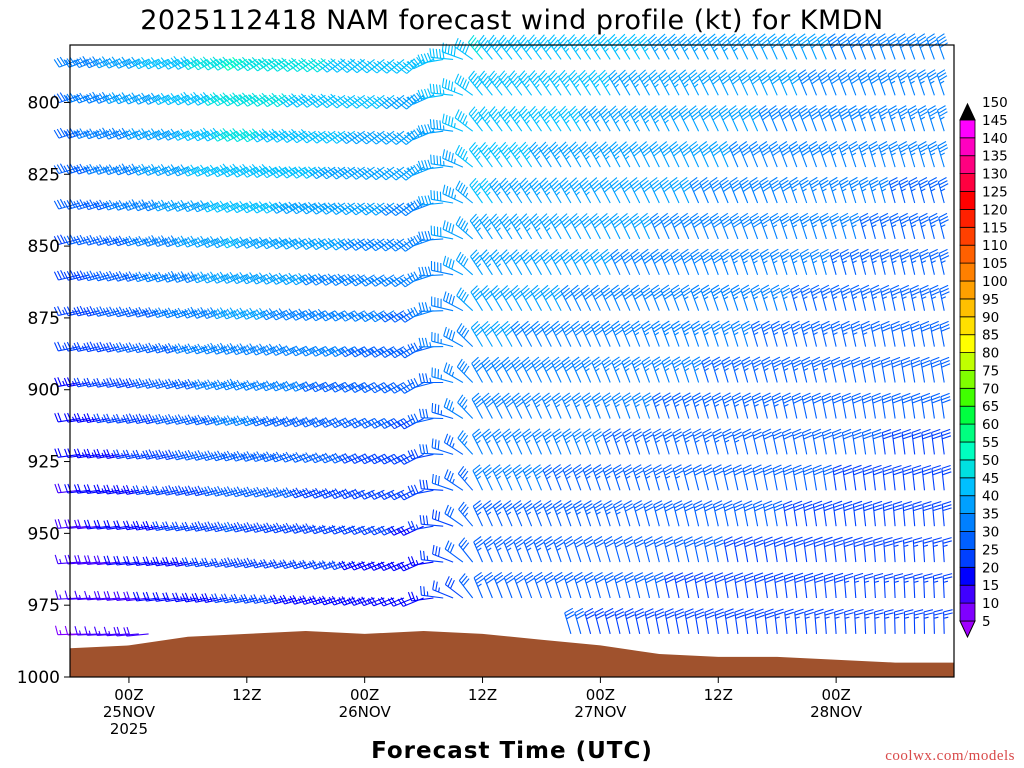 The height and width of the screenshot is (768, 1024). I want to click on colorbar-label: 45, so click(990, 479).